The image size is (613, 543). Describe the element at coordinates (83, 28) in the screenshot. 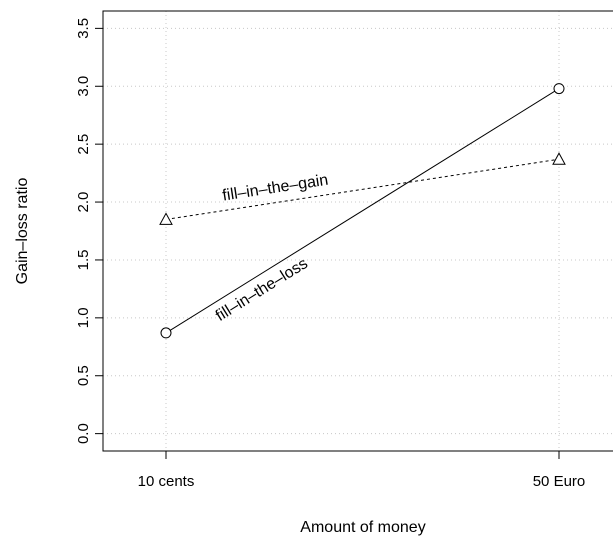

I see `y-tick-label: 3.5` at that location.